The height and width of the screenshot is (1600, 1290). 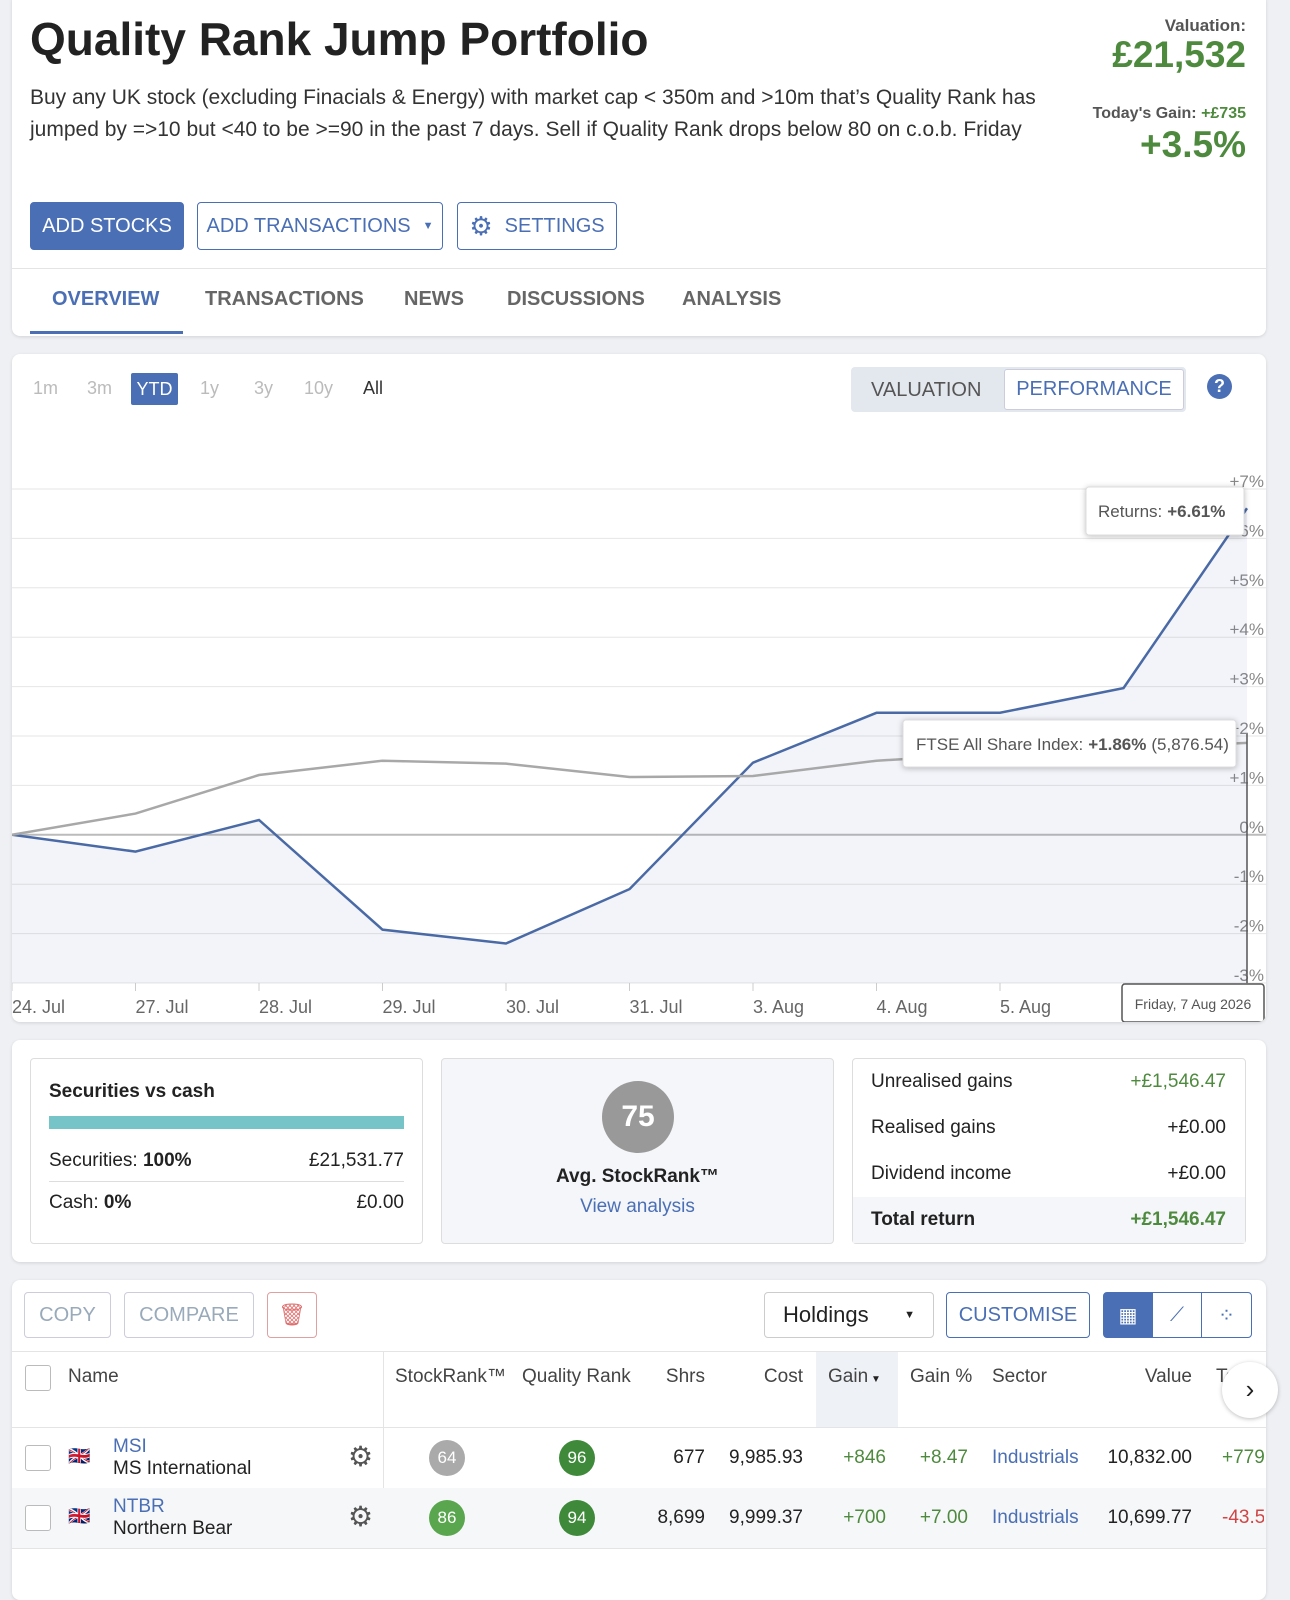 I want to click on column-header: Quality Rank, so click(x=576, y=1376).